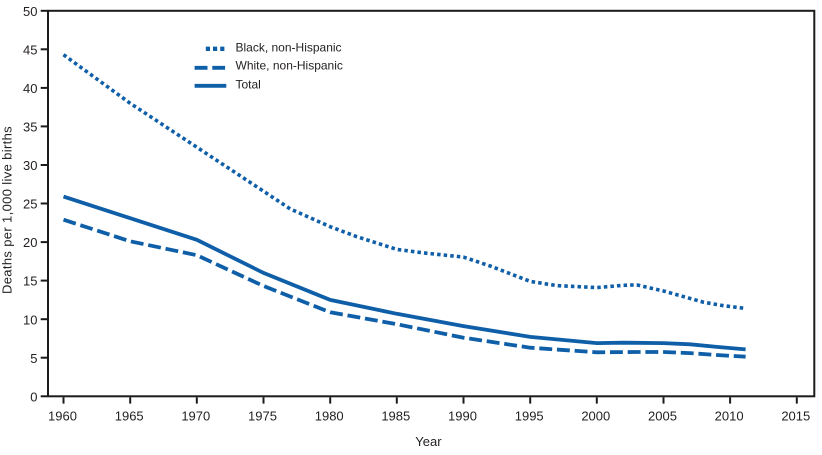 The width and height of the screenshot is (822, 455). What do you see at coordinates (248, 85) in the screenshot?
I see `svg-text: Total` at bounding box center [248, 85].